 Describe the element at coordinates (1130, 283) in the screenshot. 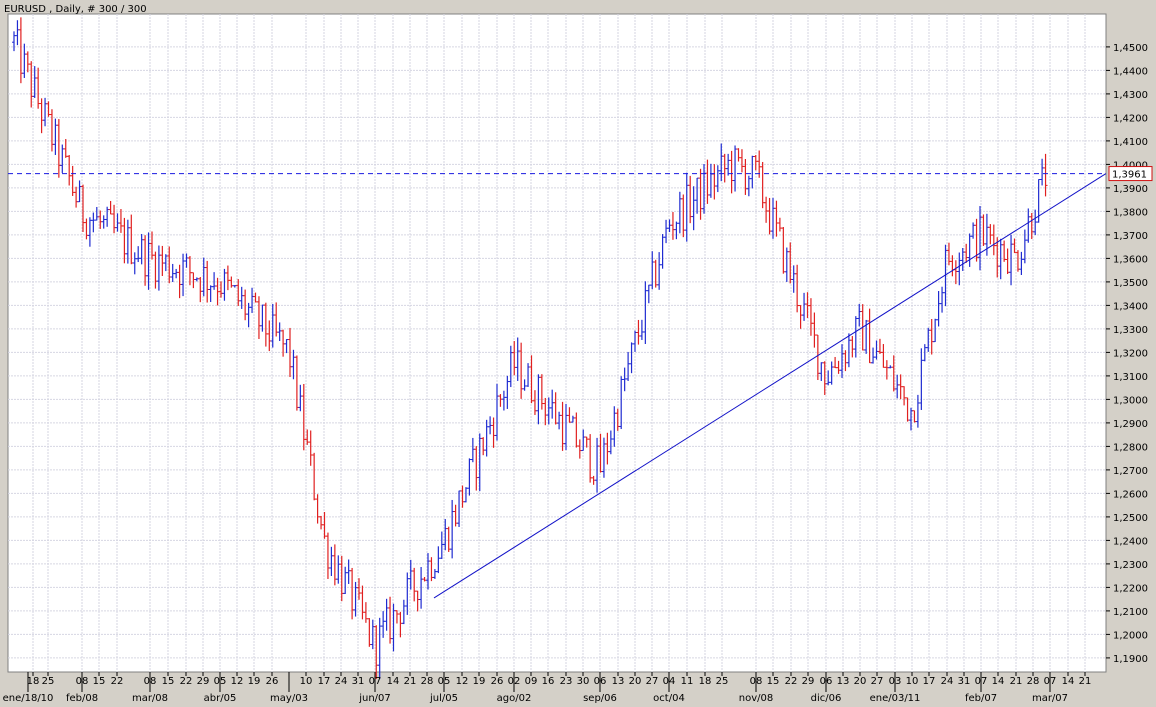

I see `y-tick-label: 1,3500` at that location.